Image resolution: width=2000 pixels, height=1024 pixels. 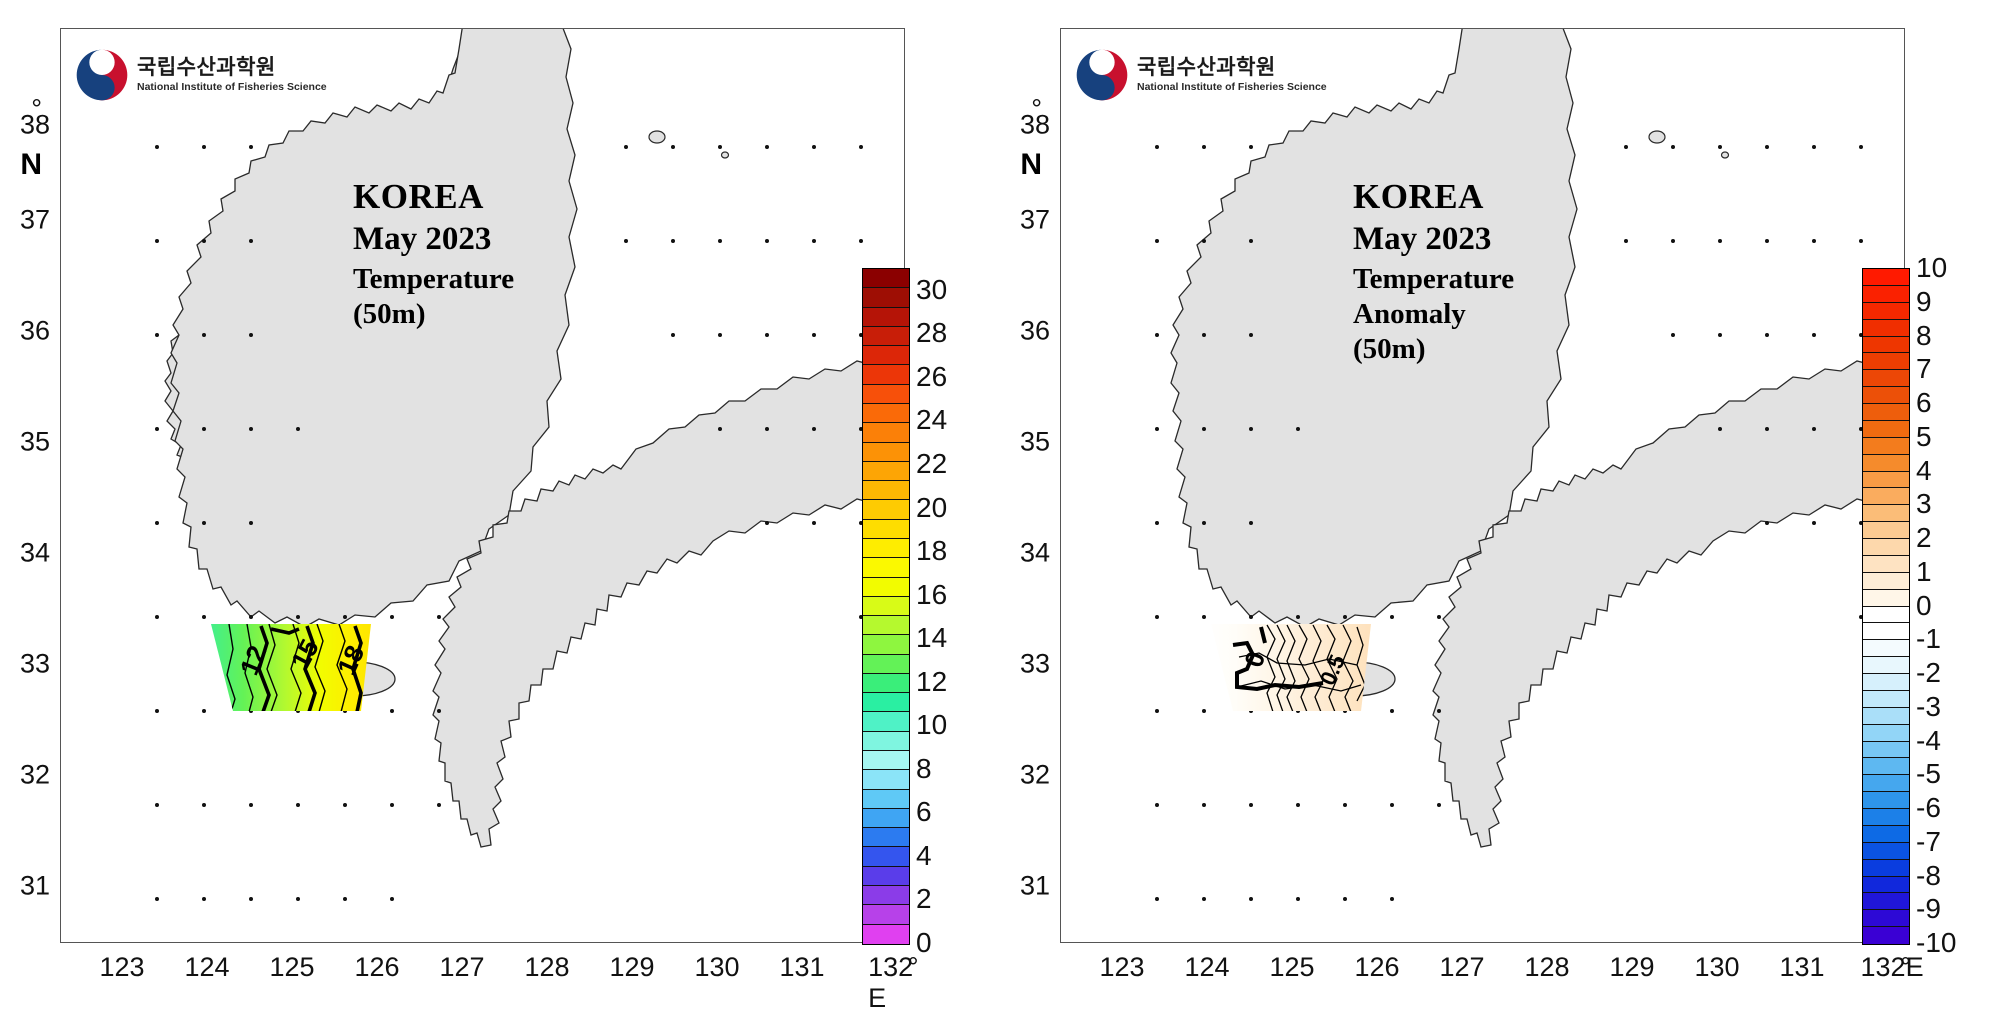 I want to click on x-tick-125: 125, so click(x=1292, y=967).